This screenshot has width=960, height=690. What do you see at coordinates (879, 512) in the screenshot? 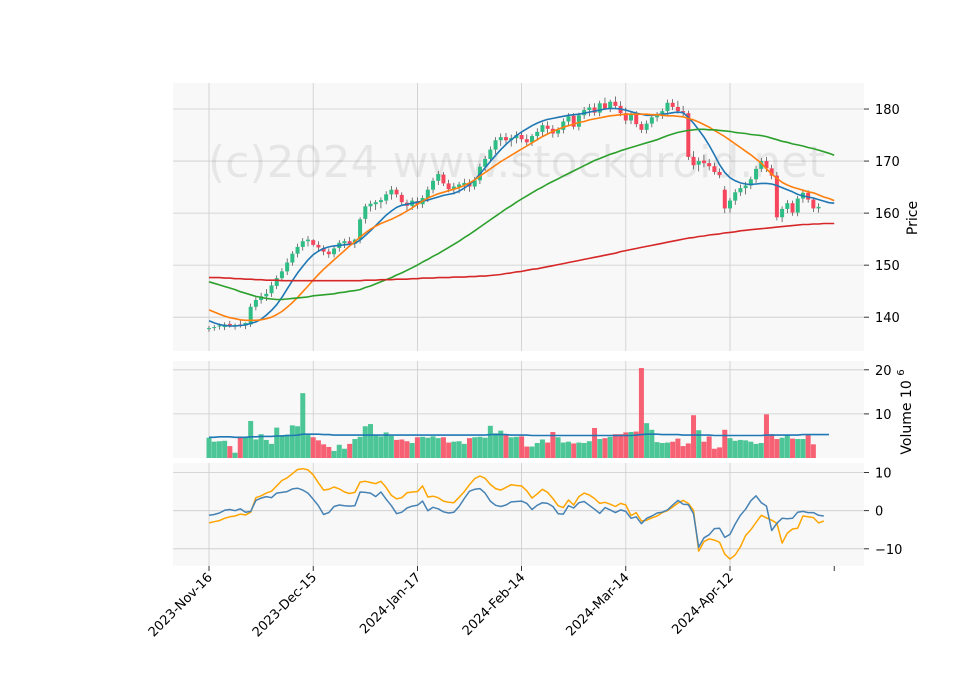
I see `y-tick-label: 0` at bounding box center [879, 512].